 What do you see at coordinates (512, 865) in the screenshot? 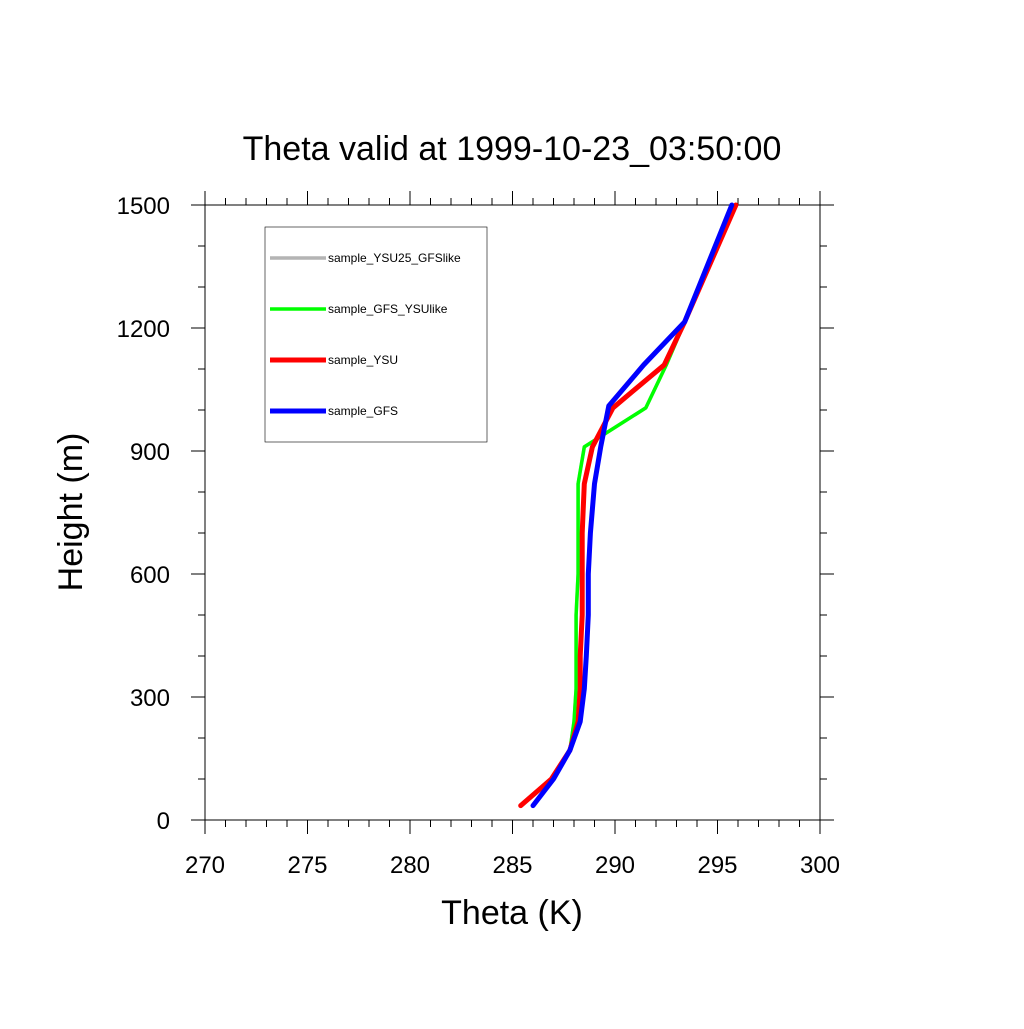
I see `x-tick-label: 285` at bounding box center [512, 865].